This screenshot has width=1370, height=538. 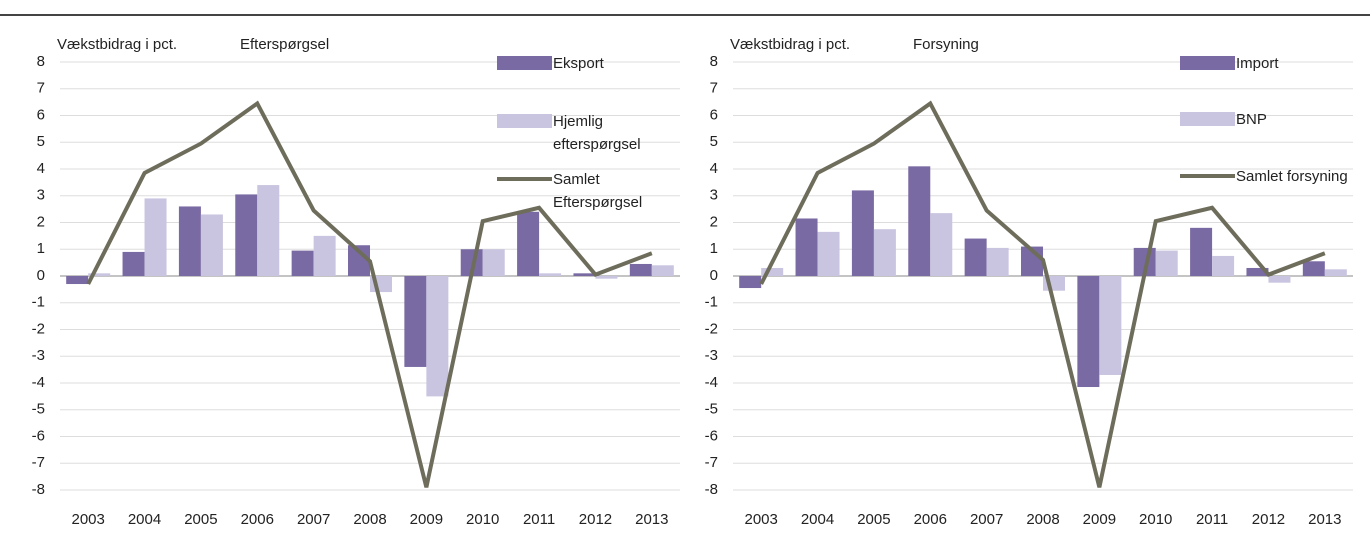 I want to click on y-tick-label: 4, so click(x=41, y=168).